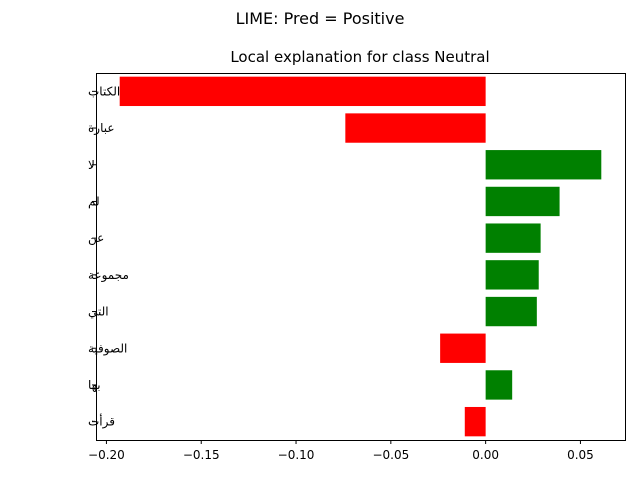 Image resolution: width=640 pixels, height=480 pixels. What do you see at coordinates (108, 275) in the screenshot?
I see `y-tick-label: مجموعة` at bounding box center [108, 275].